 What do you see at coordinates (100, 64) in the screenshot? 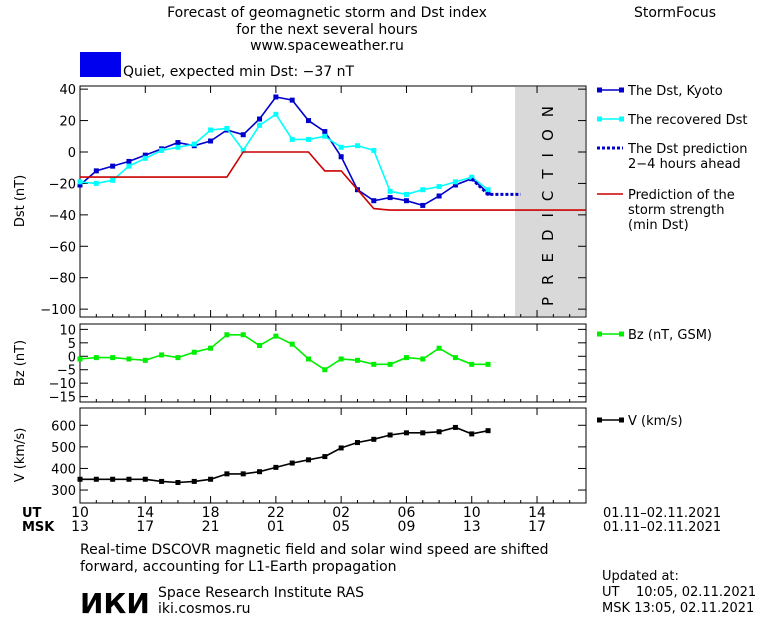
I see `status-color-box` at bounding box center [100, 64].